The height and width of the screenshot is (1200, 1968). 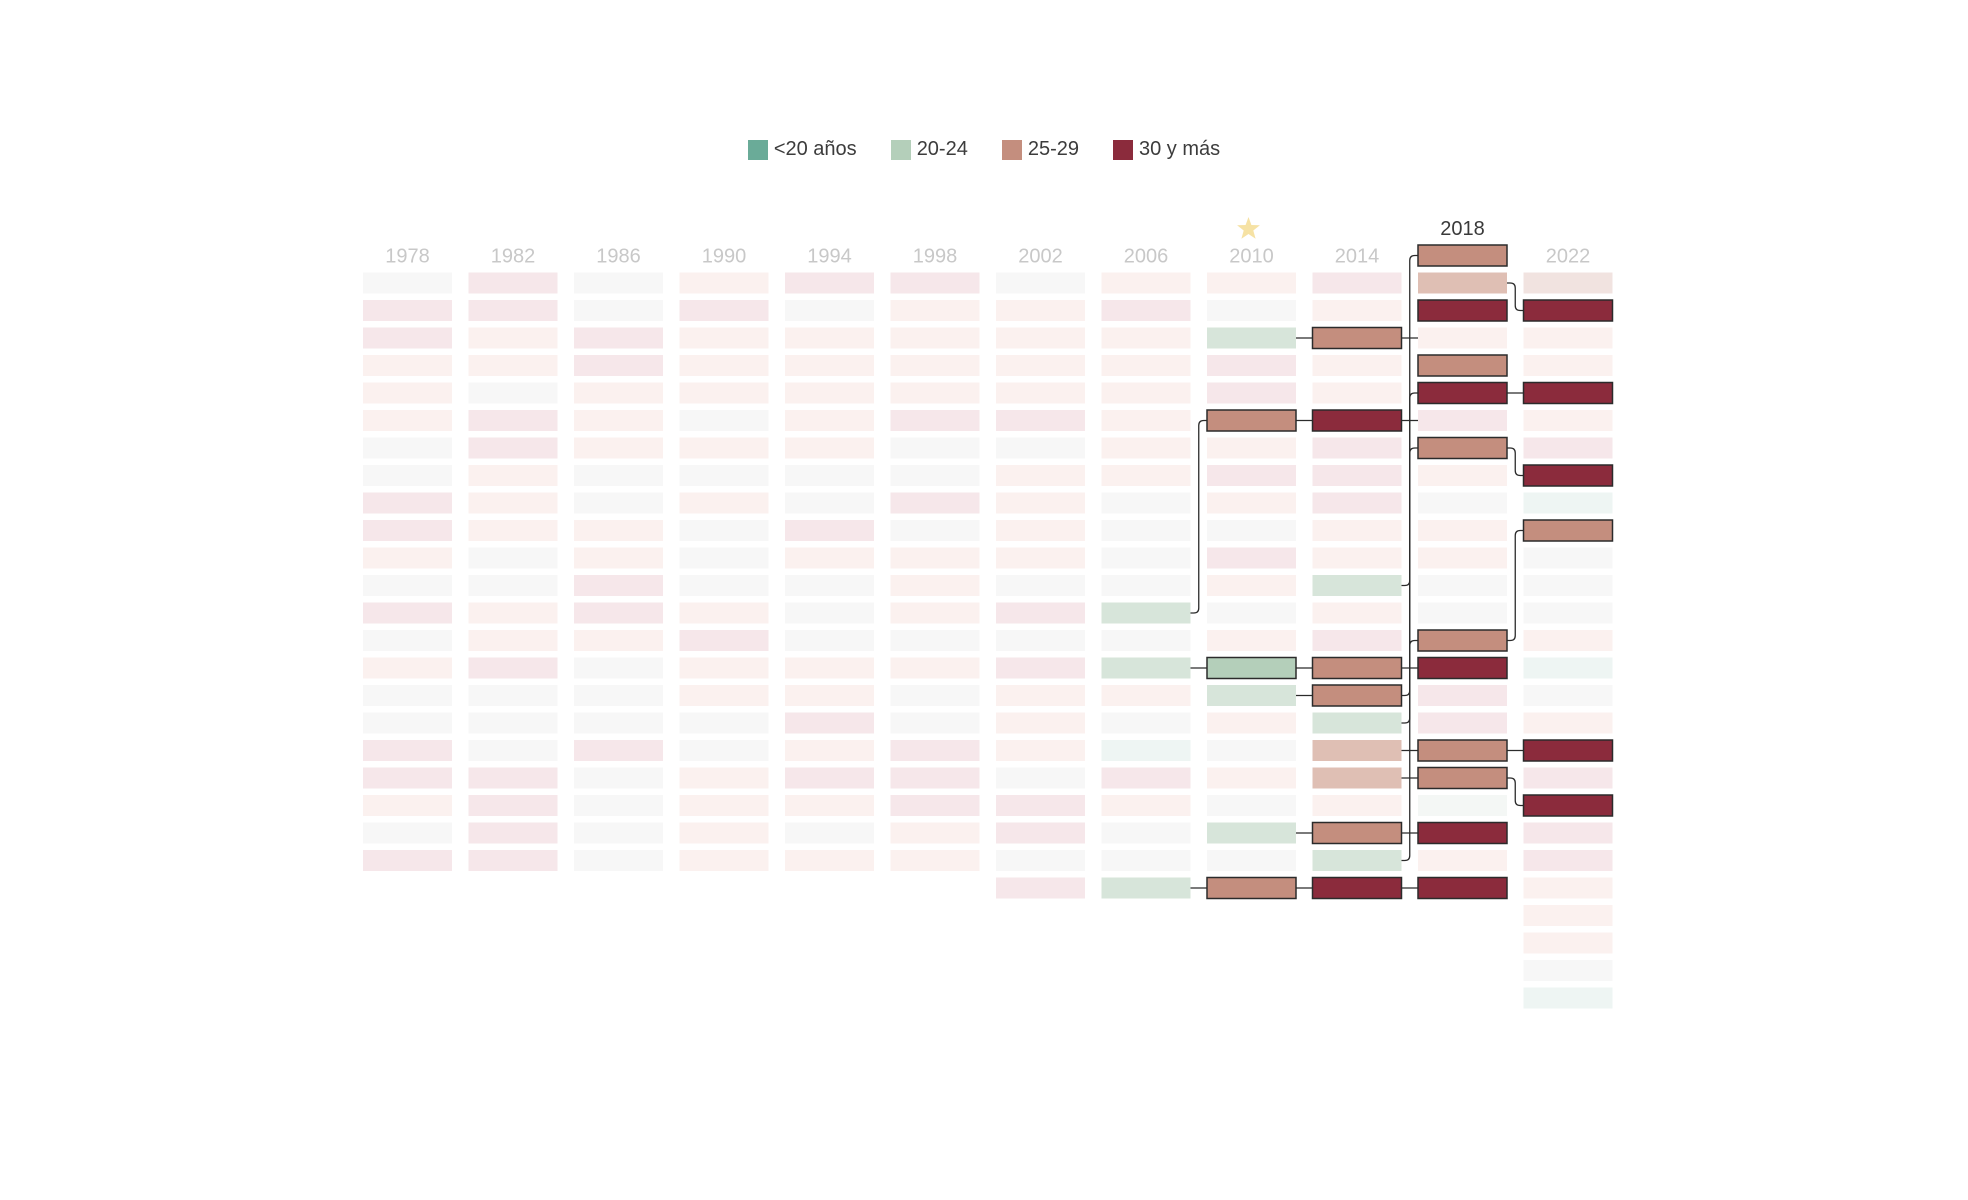 What do you see at coordinates (1462, 229) in the screenshot?
I see `year-label: 2018` at bounding box center [1462, 229].